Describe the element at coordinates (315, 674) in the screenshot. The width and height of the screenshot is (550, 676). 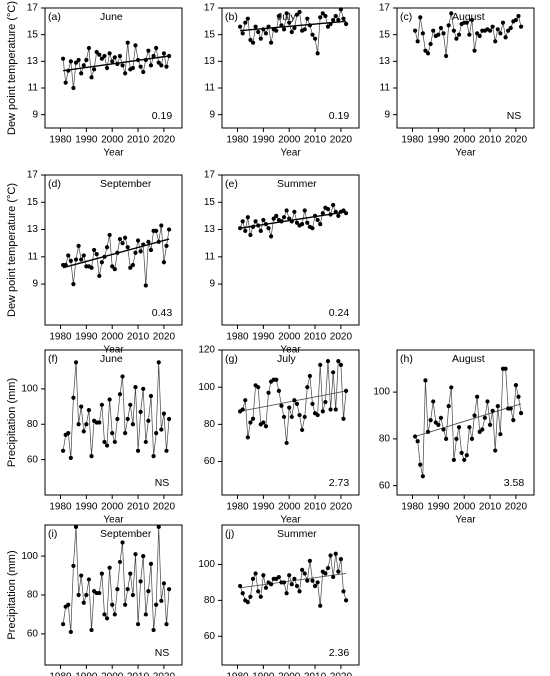
I see `x-tick-label: 2010` at that location.